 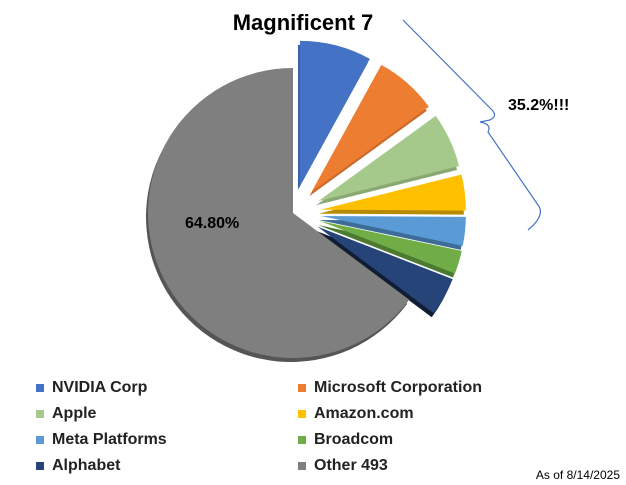 I want to click on pie-slice-microsoft-corporation, so click(x=370, y=128).